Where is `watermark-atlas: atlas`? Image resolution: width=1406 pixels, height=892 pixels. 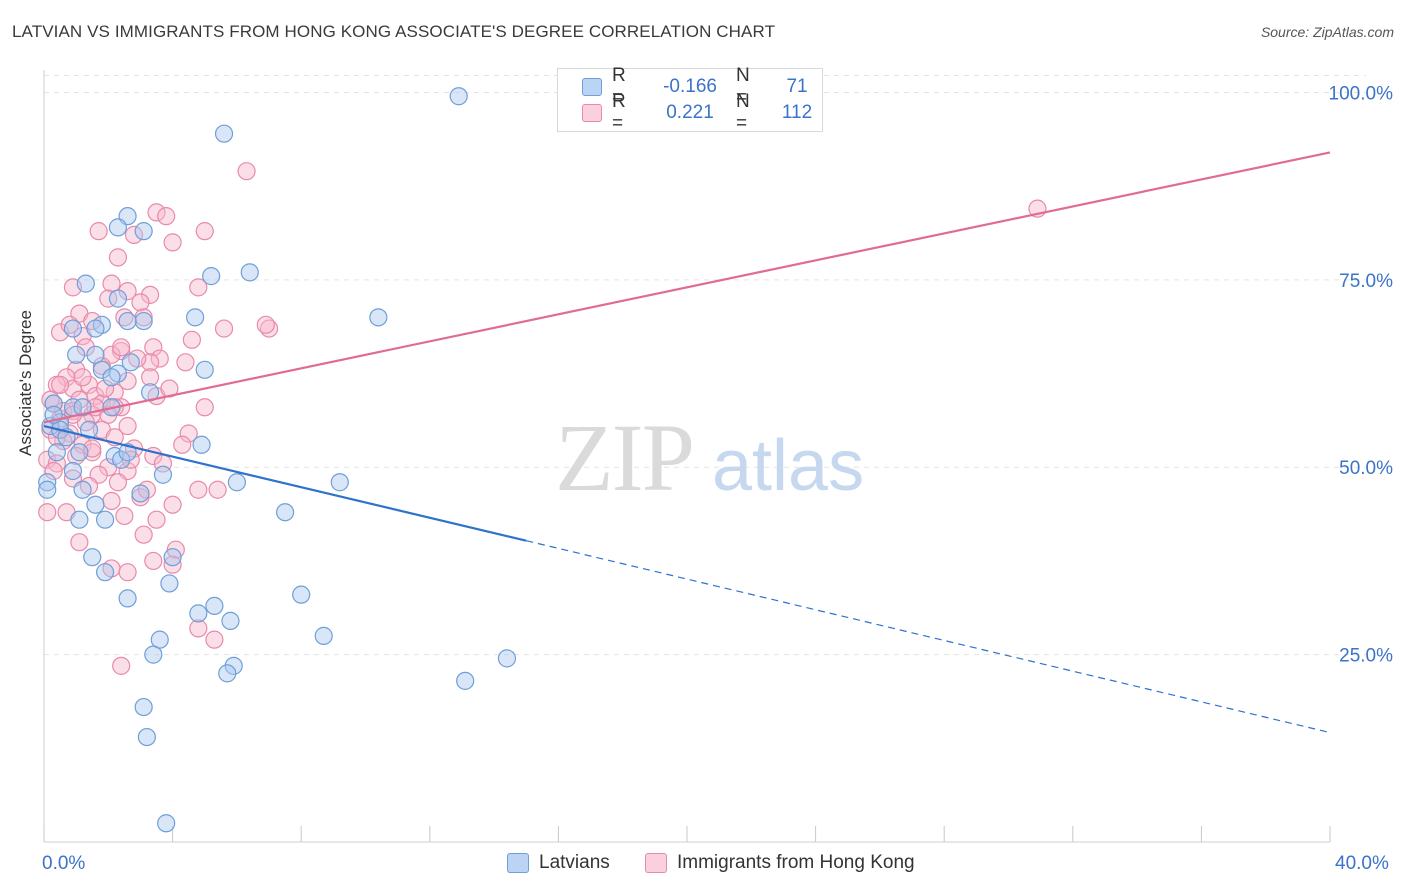
watermark-atlas: atlas is located at coordinates (788, 466).